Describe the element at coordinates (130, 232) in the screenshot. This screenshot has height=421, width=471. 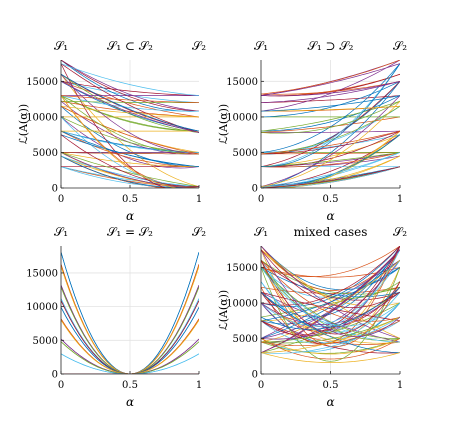
I see `chart-title: 𝒮₁ = 𝒮₂` at that location.